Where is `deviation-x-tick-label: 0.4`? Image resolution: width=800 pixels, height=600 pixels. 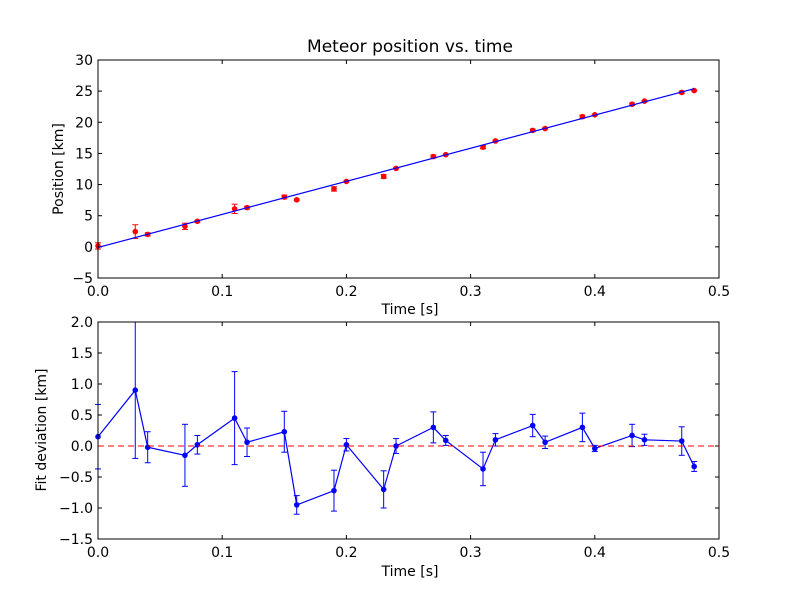
deviation-x-tick-label: 0.4 is located at coordinates (595, 553).